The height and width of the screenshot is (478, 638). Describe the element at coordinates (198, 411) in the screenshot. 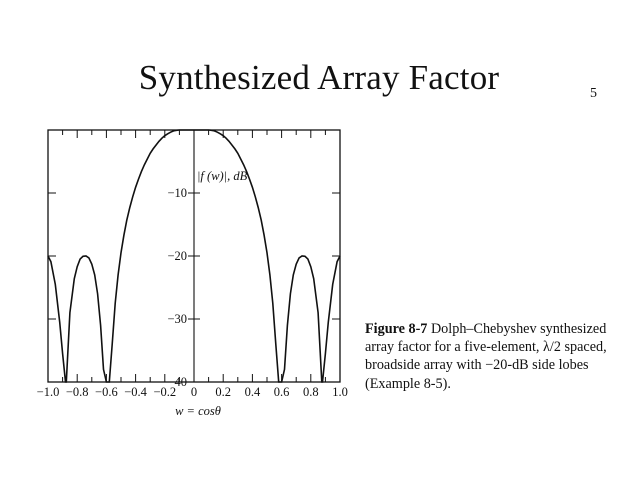

I see `x-axis-label: w = cosθ` at that location.